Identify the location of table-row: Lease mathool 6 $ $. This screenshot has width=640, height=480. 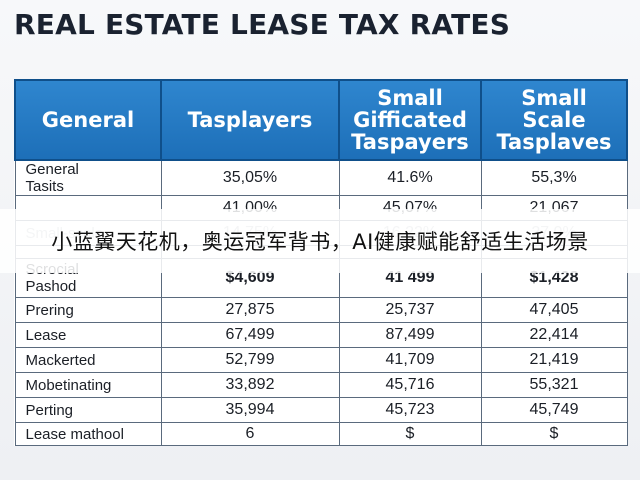
(321, 434).